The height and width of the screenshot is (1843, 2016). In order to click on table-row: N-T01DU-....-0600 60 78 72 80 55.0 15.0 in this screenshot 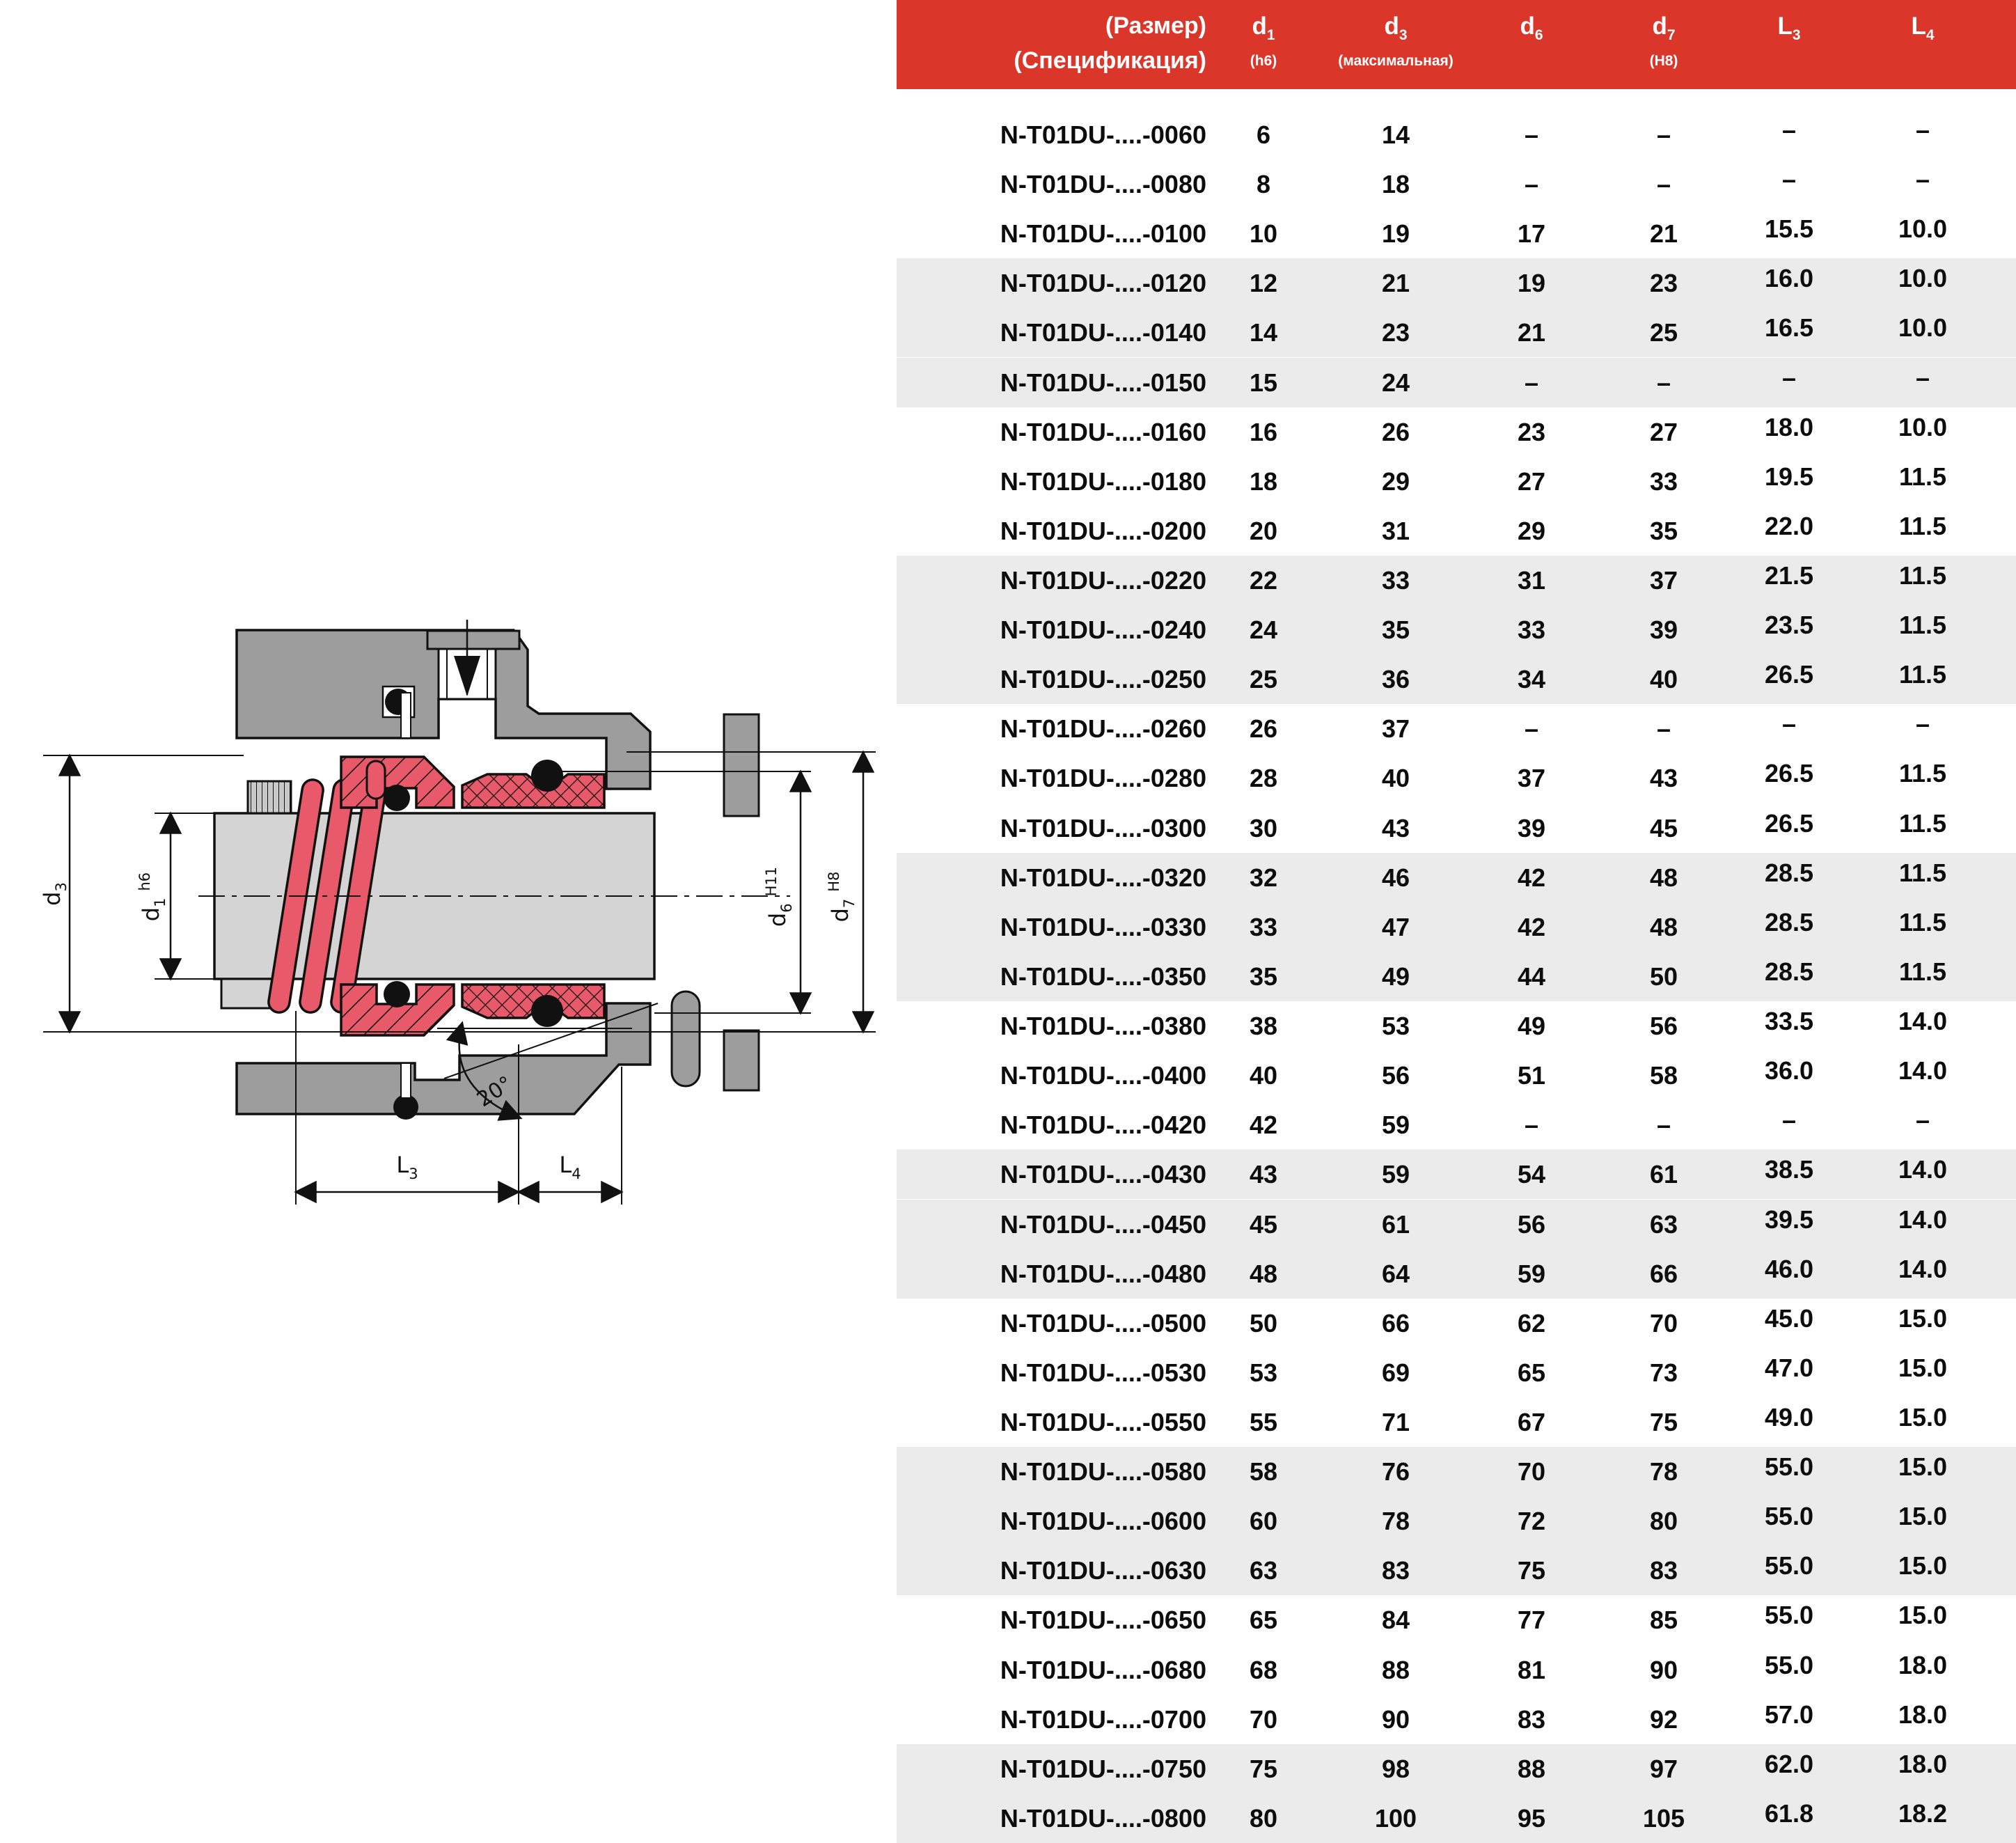, I will do `click(1456, 1521)`.